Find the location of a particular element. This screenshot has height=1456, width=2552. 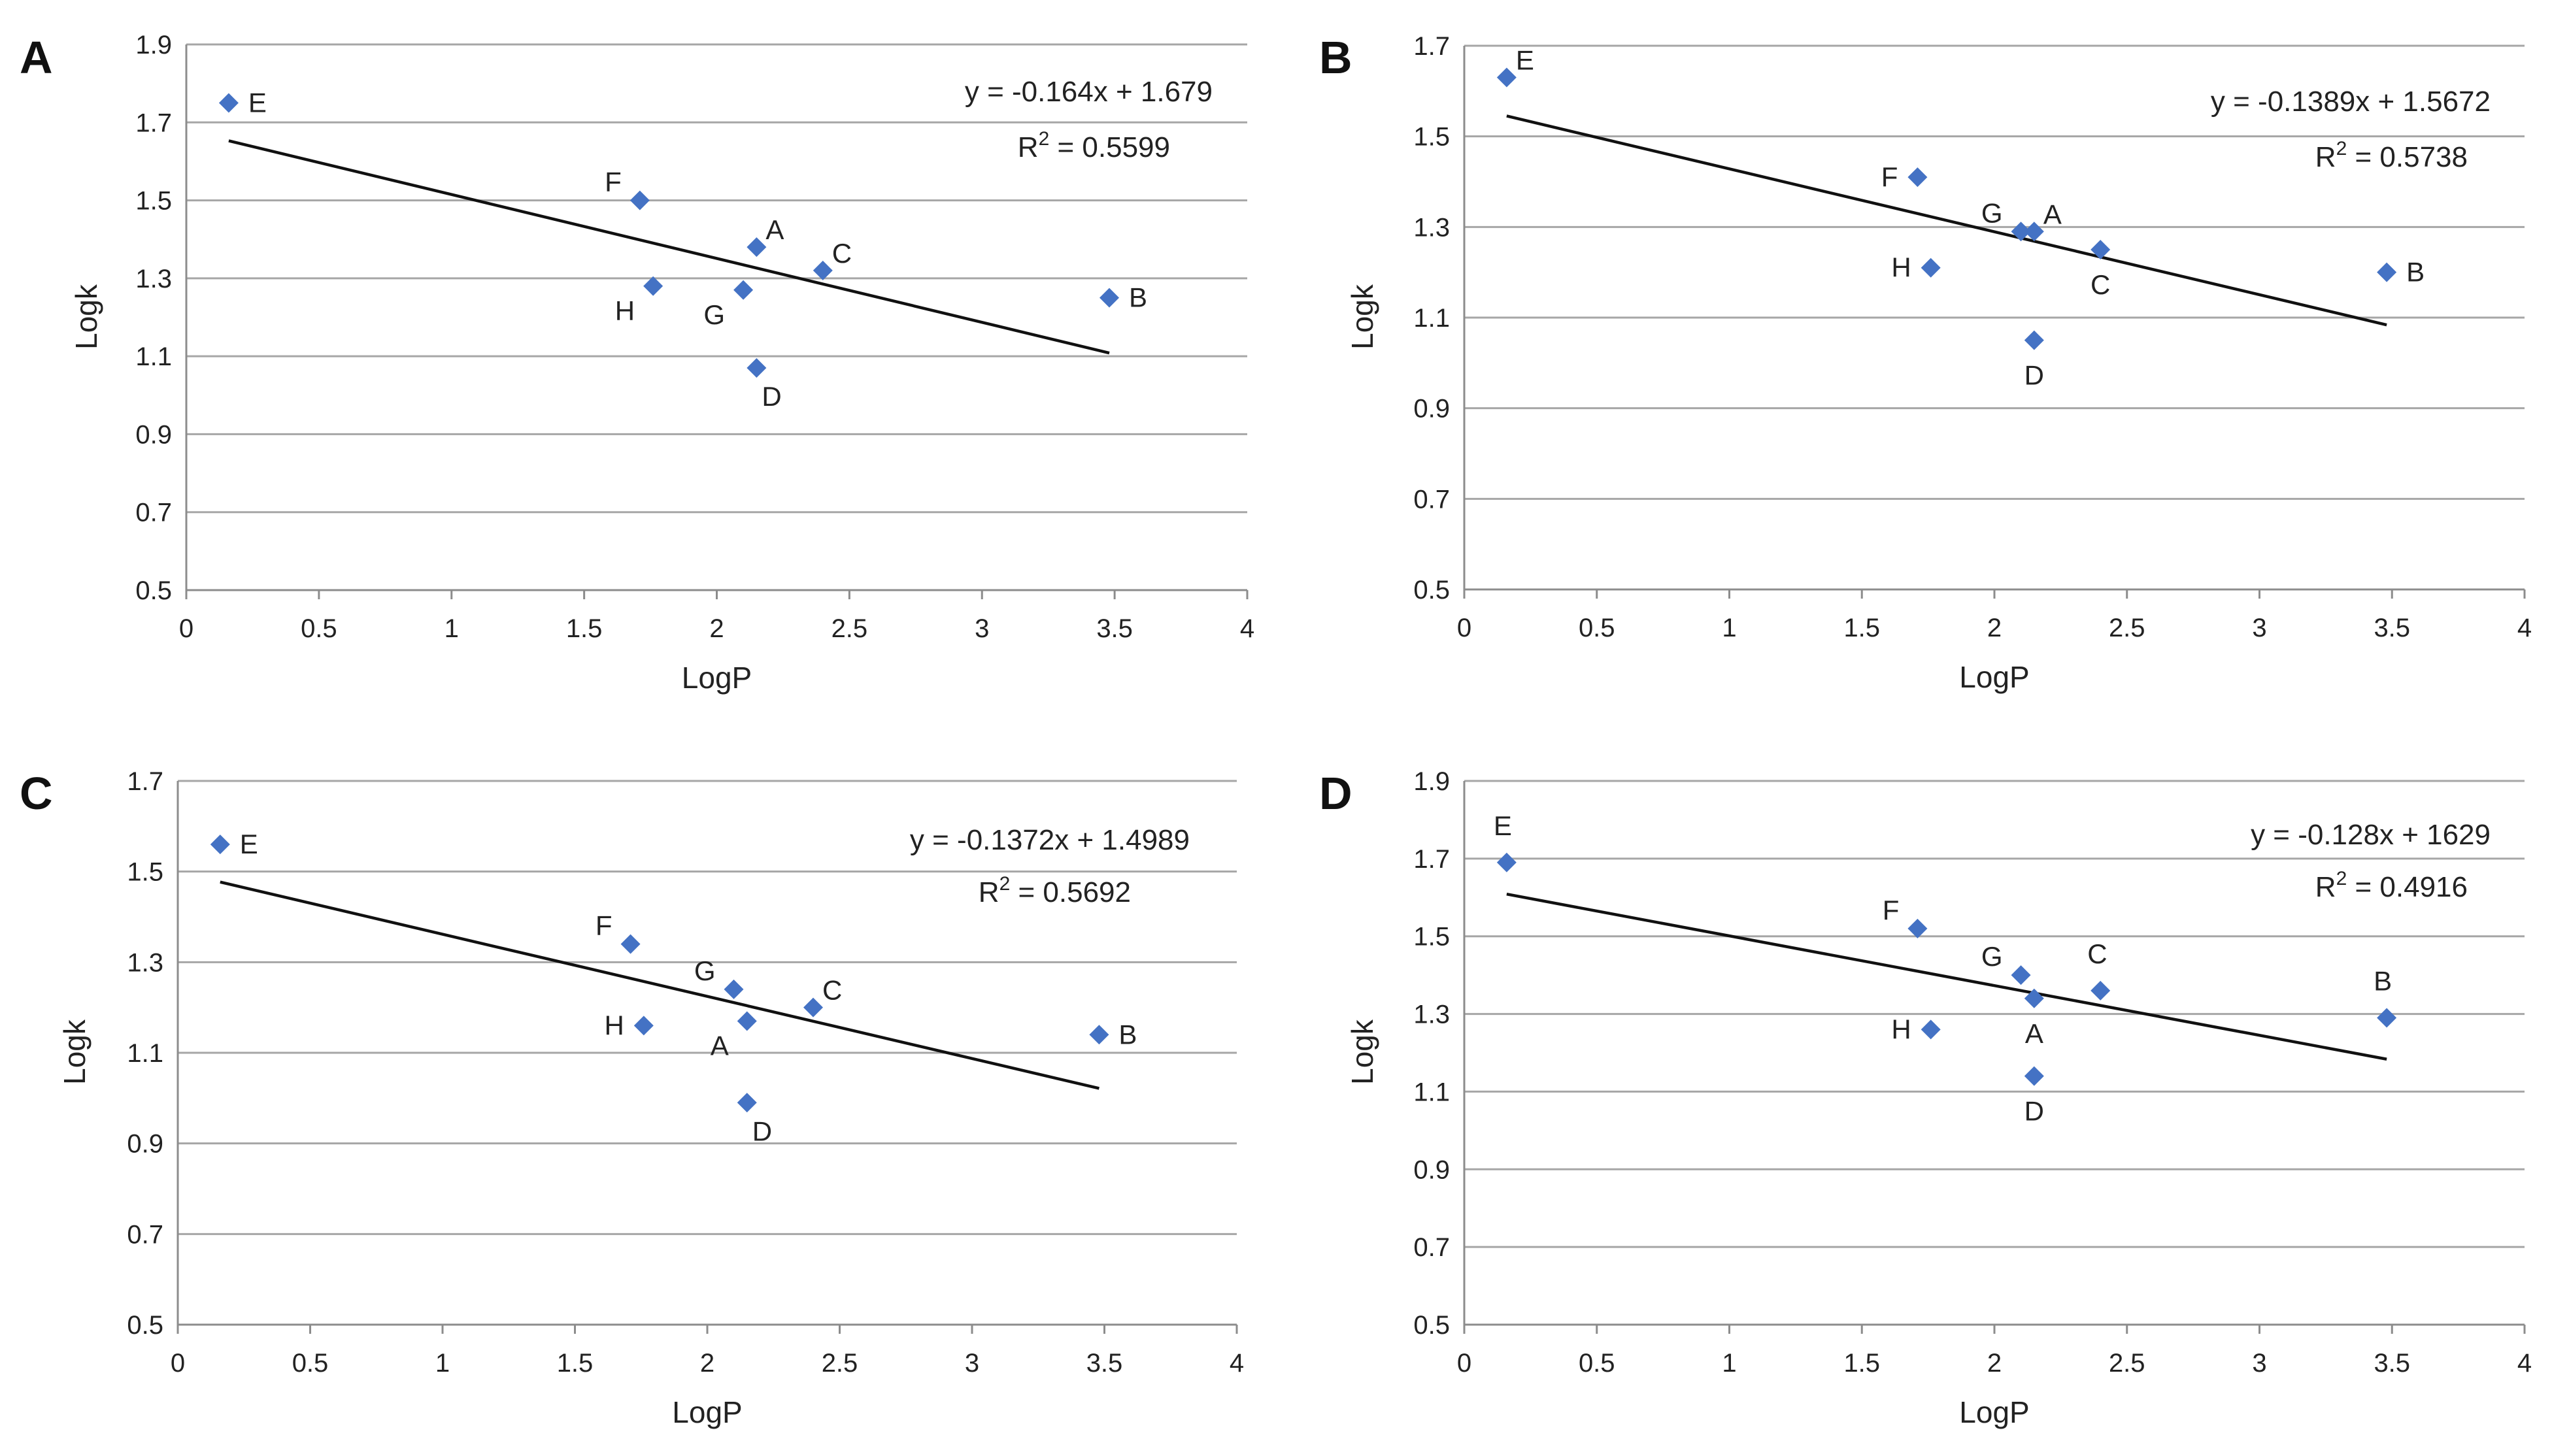

trendline-equation: y = -0.128x + 1629 is located at coordinates (2371, 835).